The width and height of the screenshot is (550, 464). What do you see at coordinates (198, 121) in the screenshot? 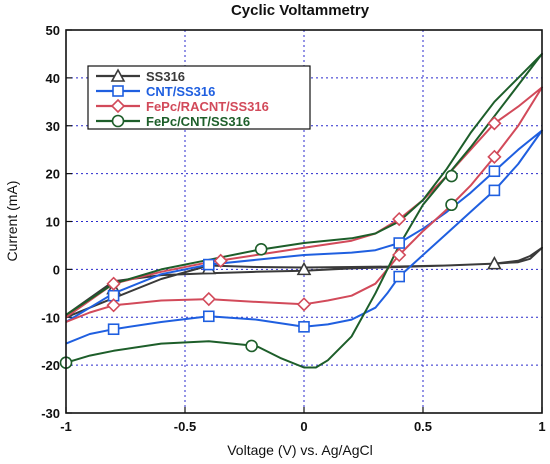
I see `legend-label: FePc/CNT/SS316` at bounding box center [198, 121].